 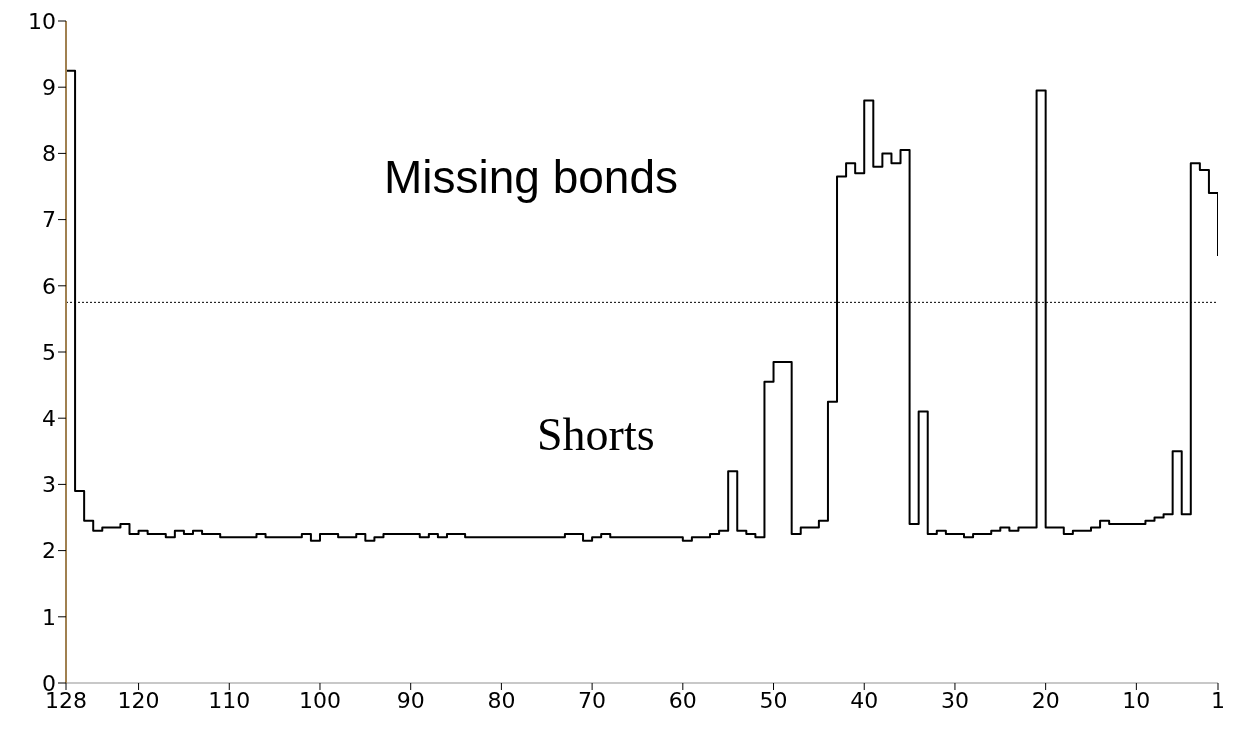 What do you see at coordinates (531, 177) in the screenshot?
I see `annotation: Missing bonds` at bounding box center [531, 177].